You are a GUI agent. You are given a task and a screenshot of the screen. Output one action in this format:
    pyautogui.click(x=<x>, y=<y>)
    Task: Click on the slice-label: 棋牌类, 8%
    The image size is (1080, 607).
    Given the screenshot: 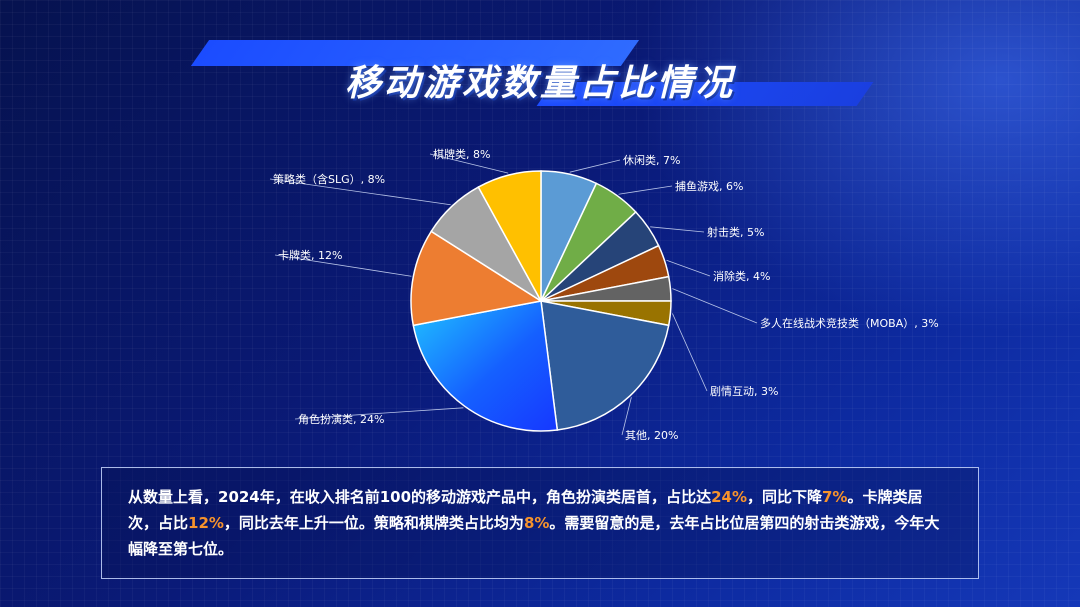 What is the action you would take?
    pyautogui.click(x=461, y=154)
    